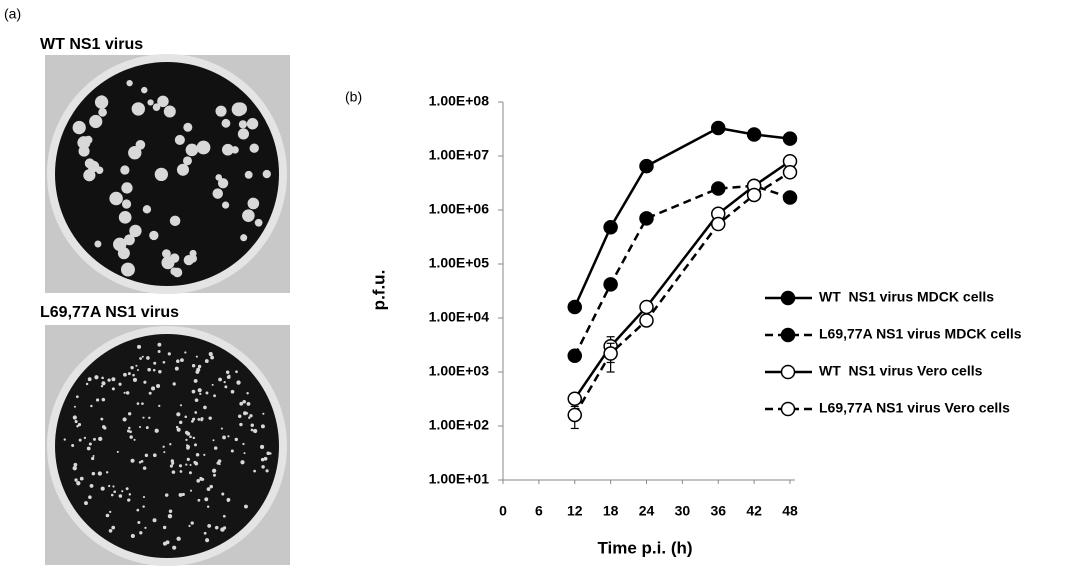 Image resolution: width=1073 pixels, height=572 pixels. What do you see at coordinates (459, 425) in the screenshot?
I see `y-tick-label: 1.00E+02` at bounding box center [459, 425].